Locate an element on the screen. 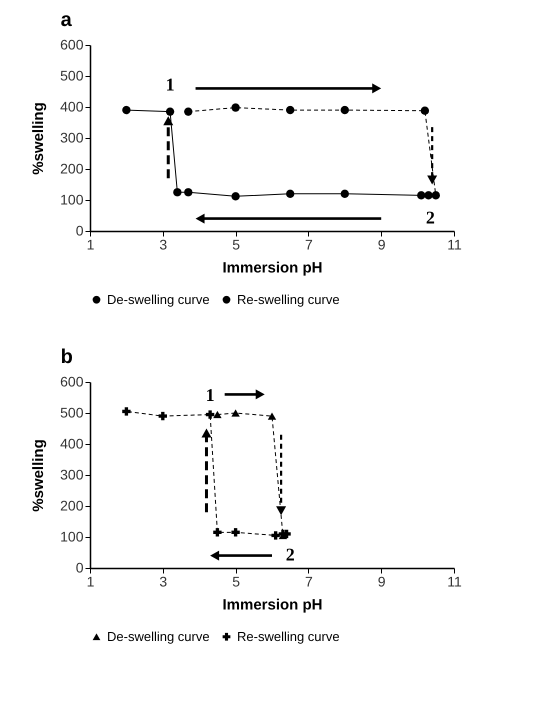  chart-title: b is located at coordinates (66, 357).